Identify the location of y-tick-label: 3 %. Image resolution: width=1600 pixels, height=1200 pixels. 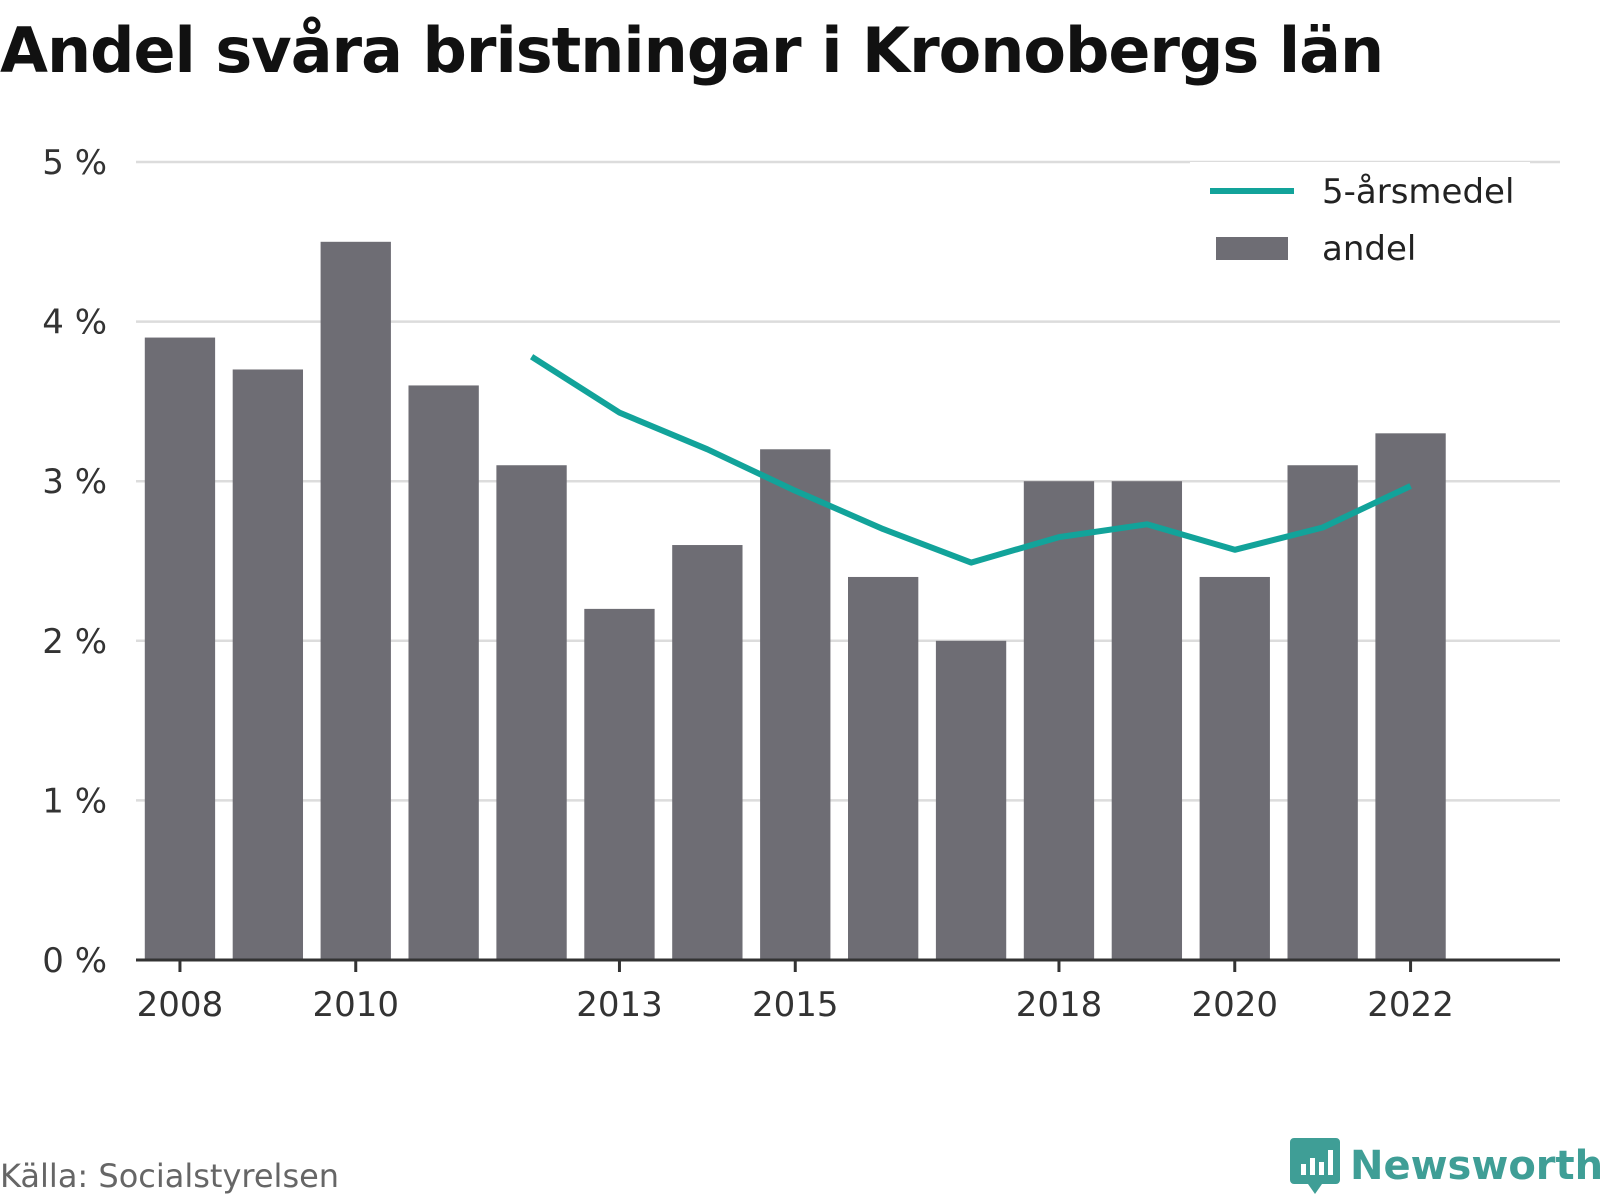
(74, 482).